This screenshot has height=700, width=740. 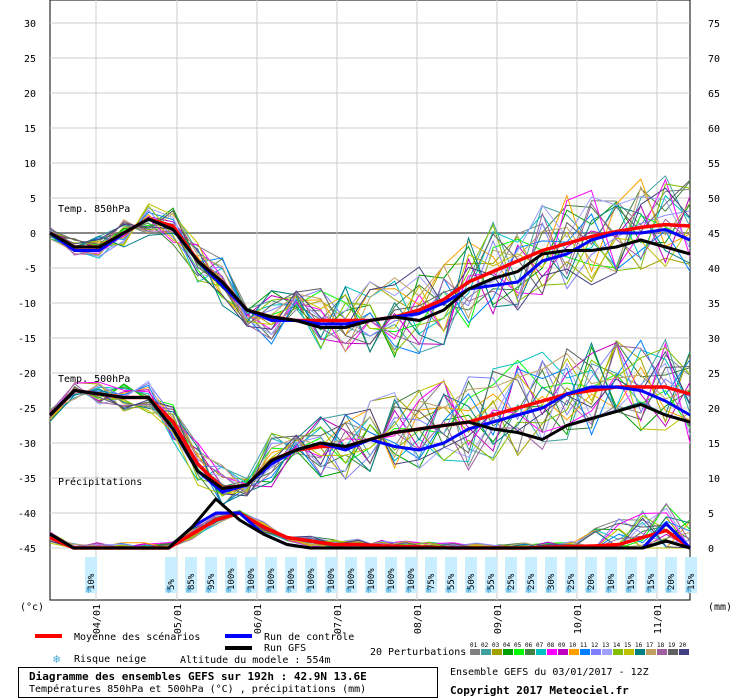 What do you see at coordinates (518, 645) in the screenshot?
I see `perturb-code: 05` at bounding box center [518, 645].